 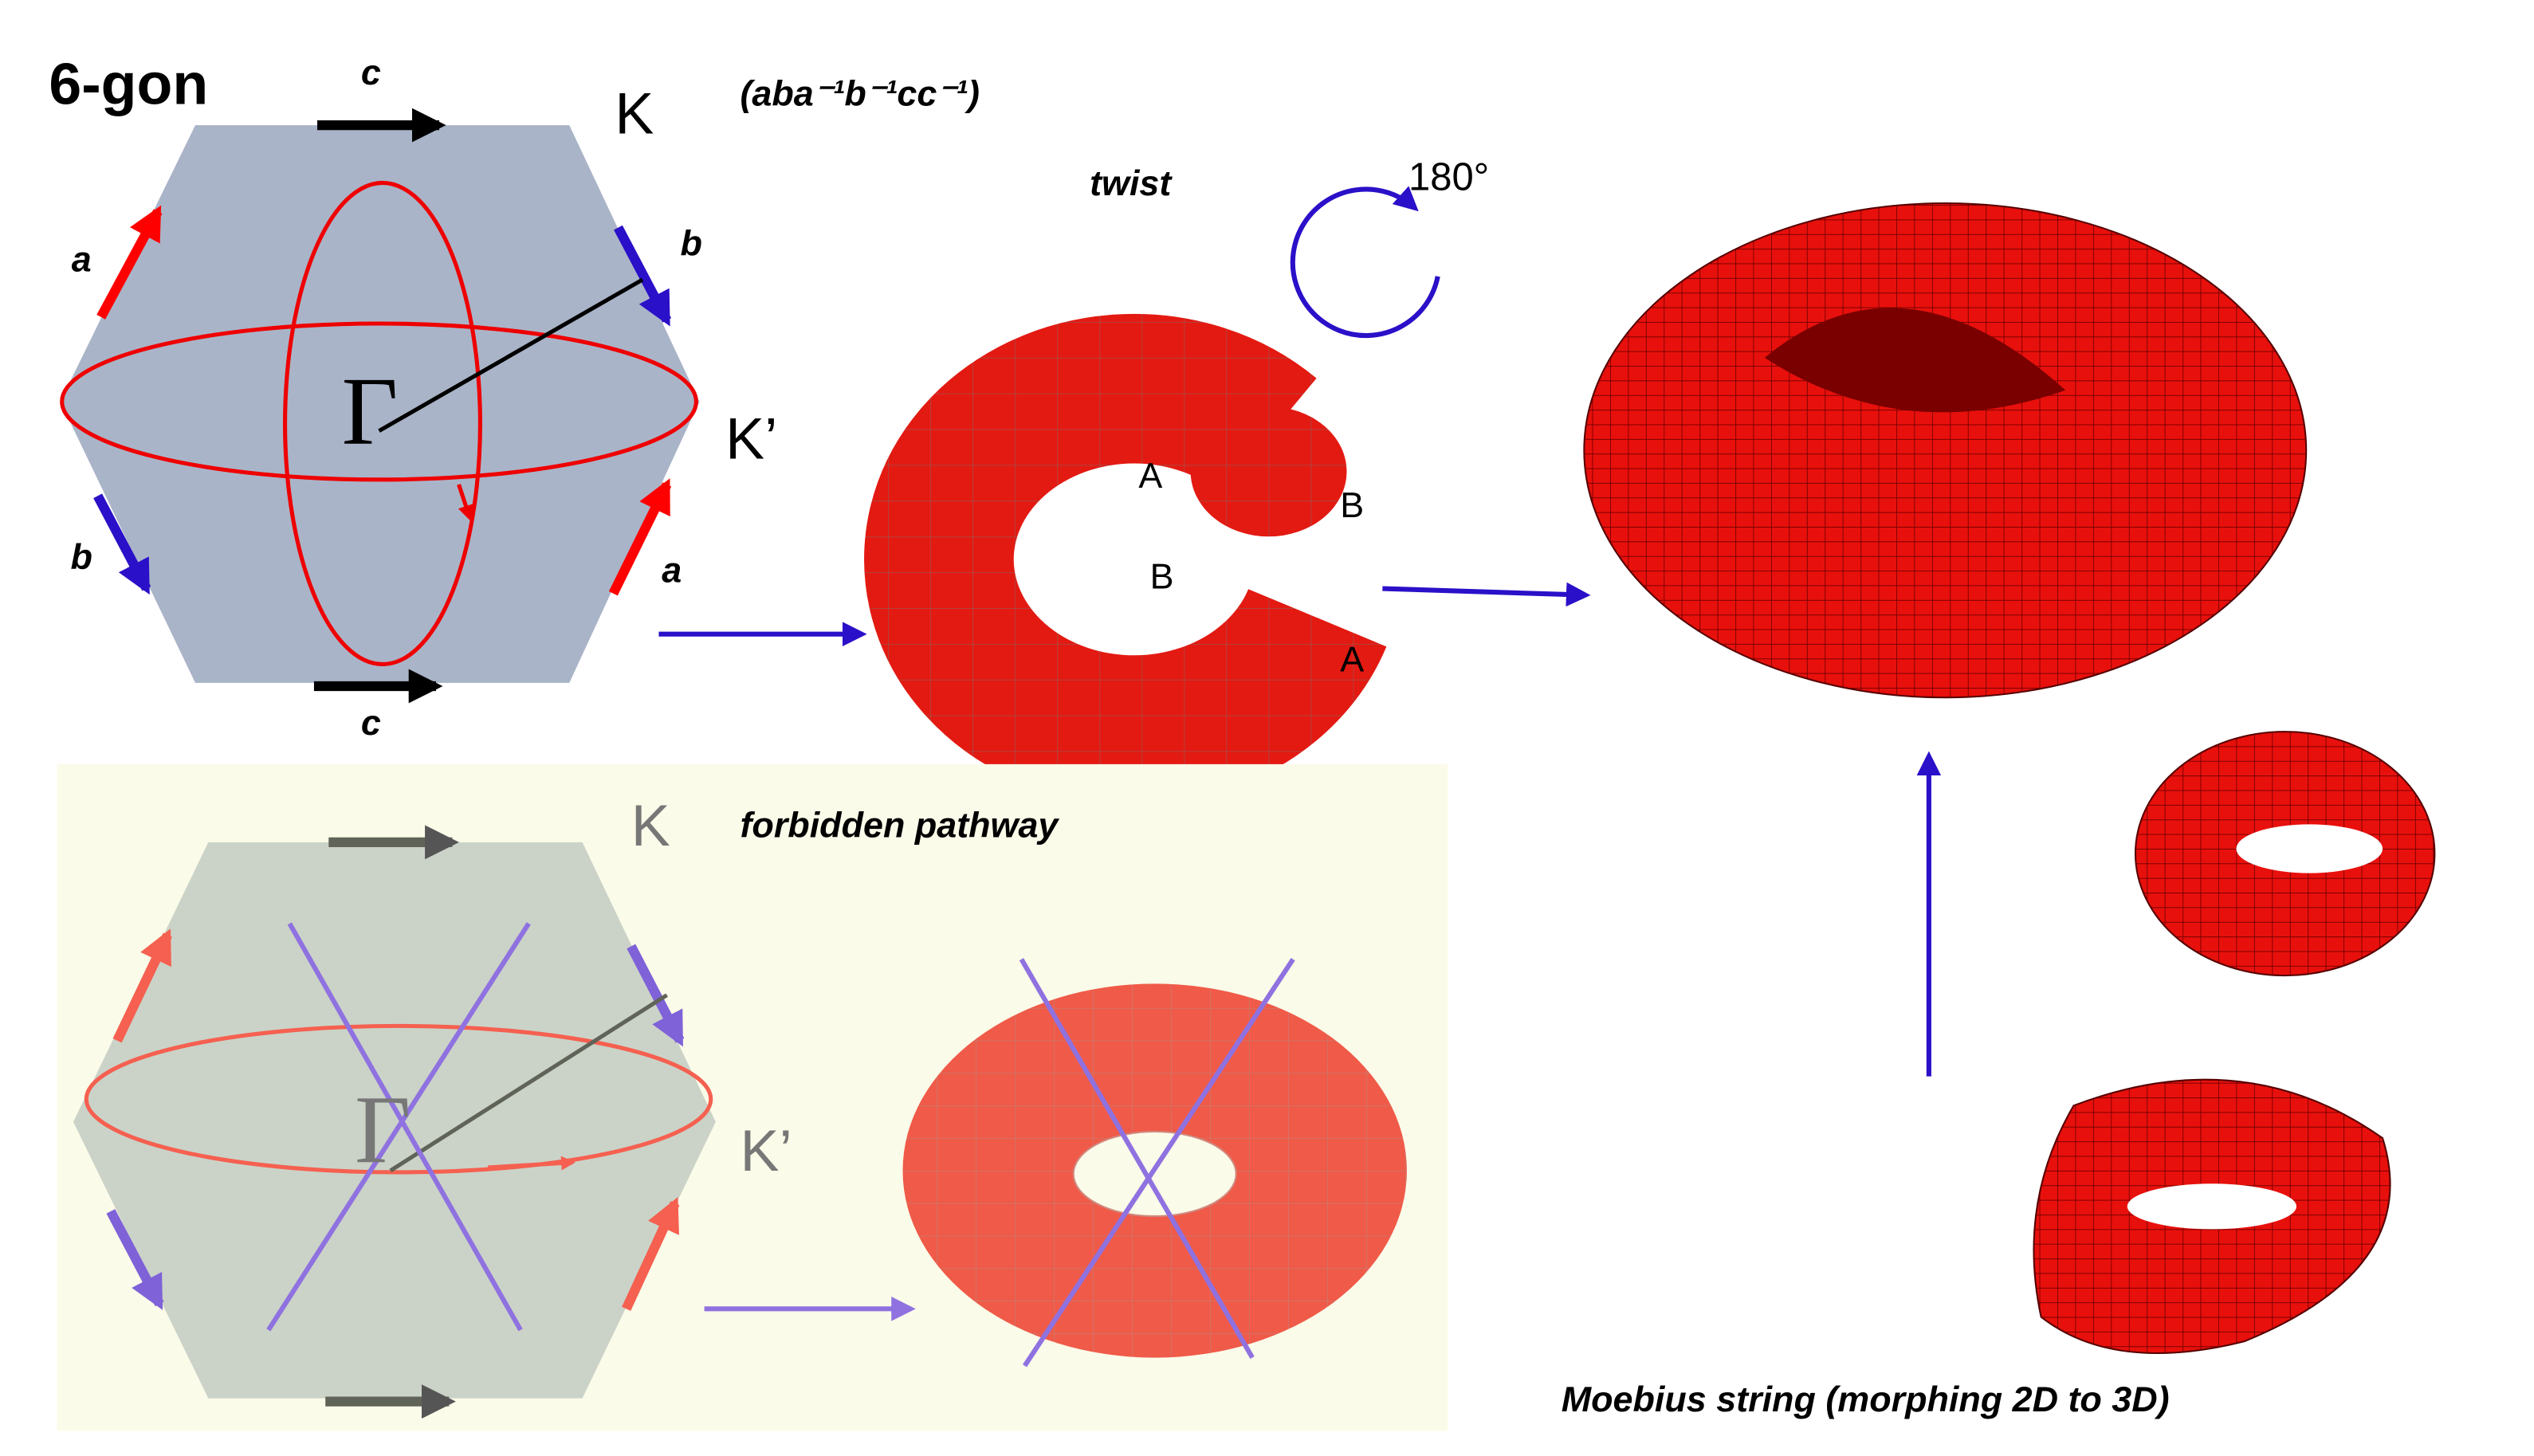 What do you see at coordinates (1365, 262) in the screenshot?
I see `rotation-arrow` at bounding box center [1365, 262].